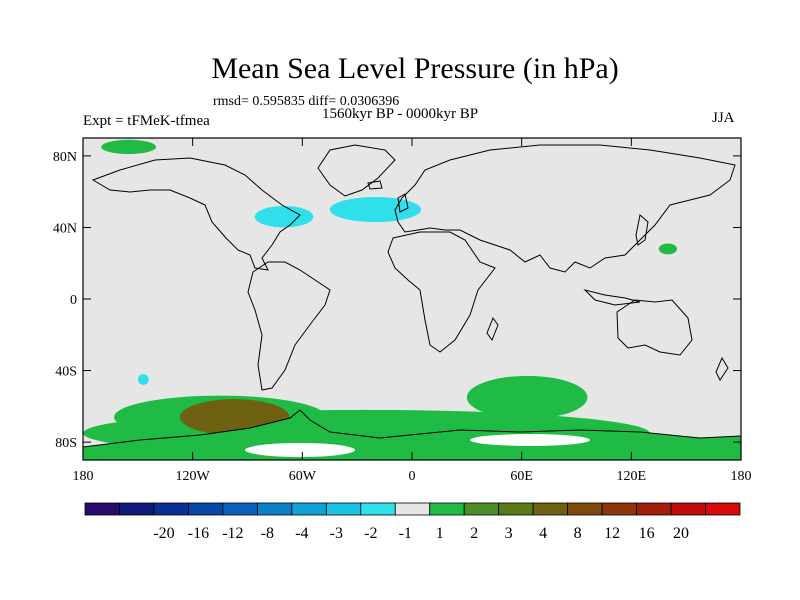 The image size is (800, 600). What do you see at coordinates (441, 292) in the screenshot?
I see `coast-africa` at bounding box center [441, 292].